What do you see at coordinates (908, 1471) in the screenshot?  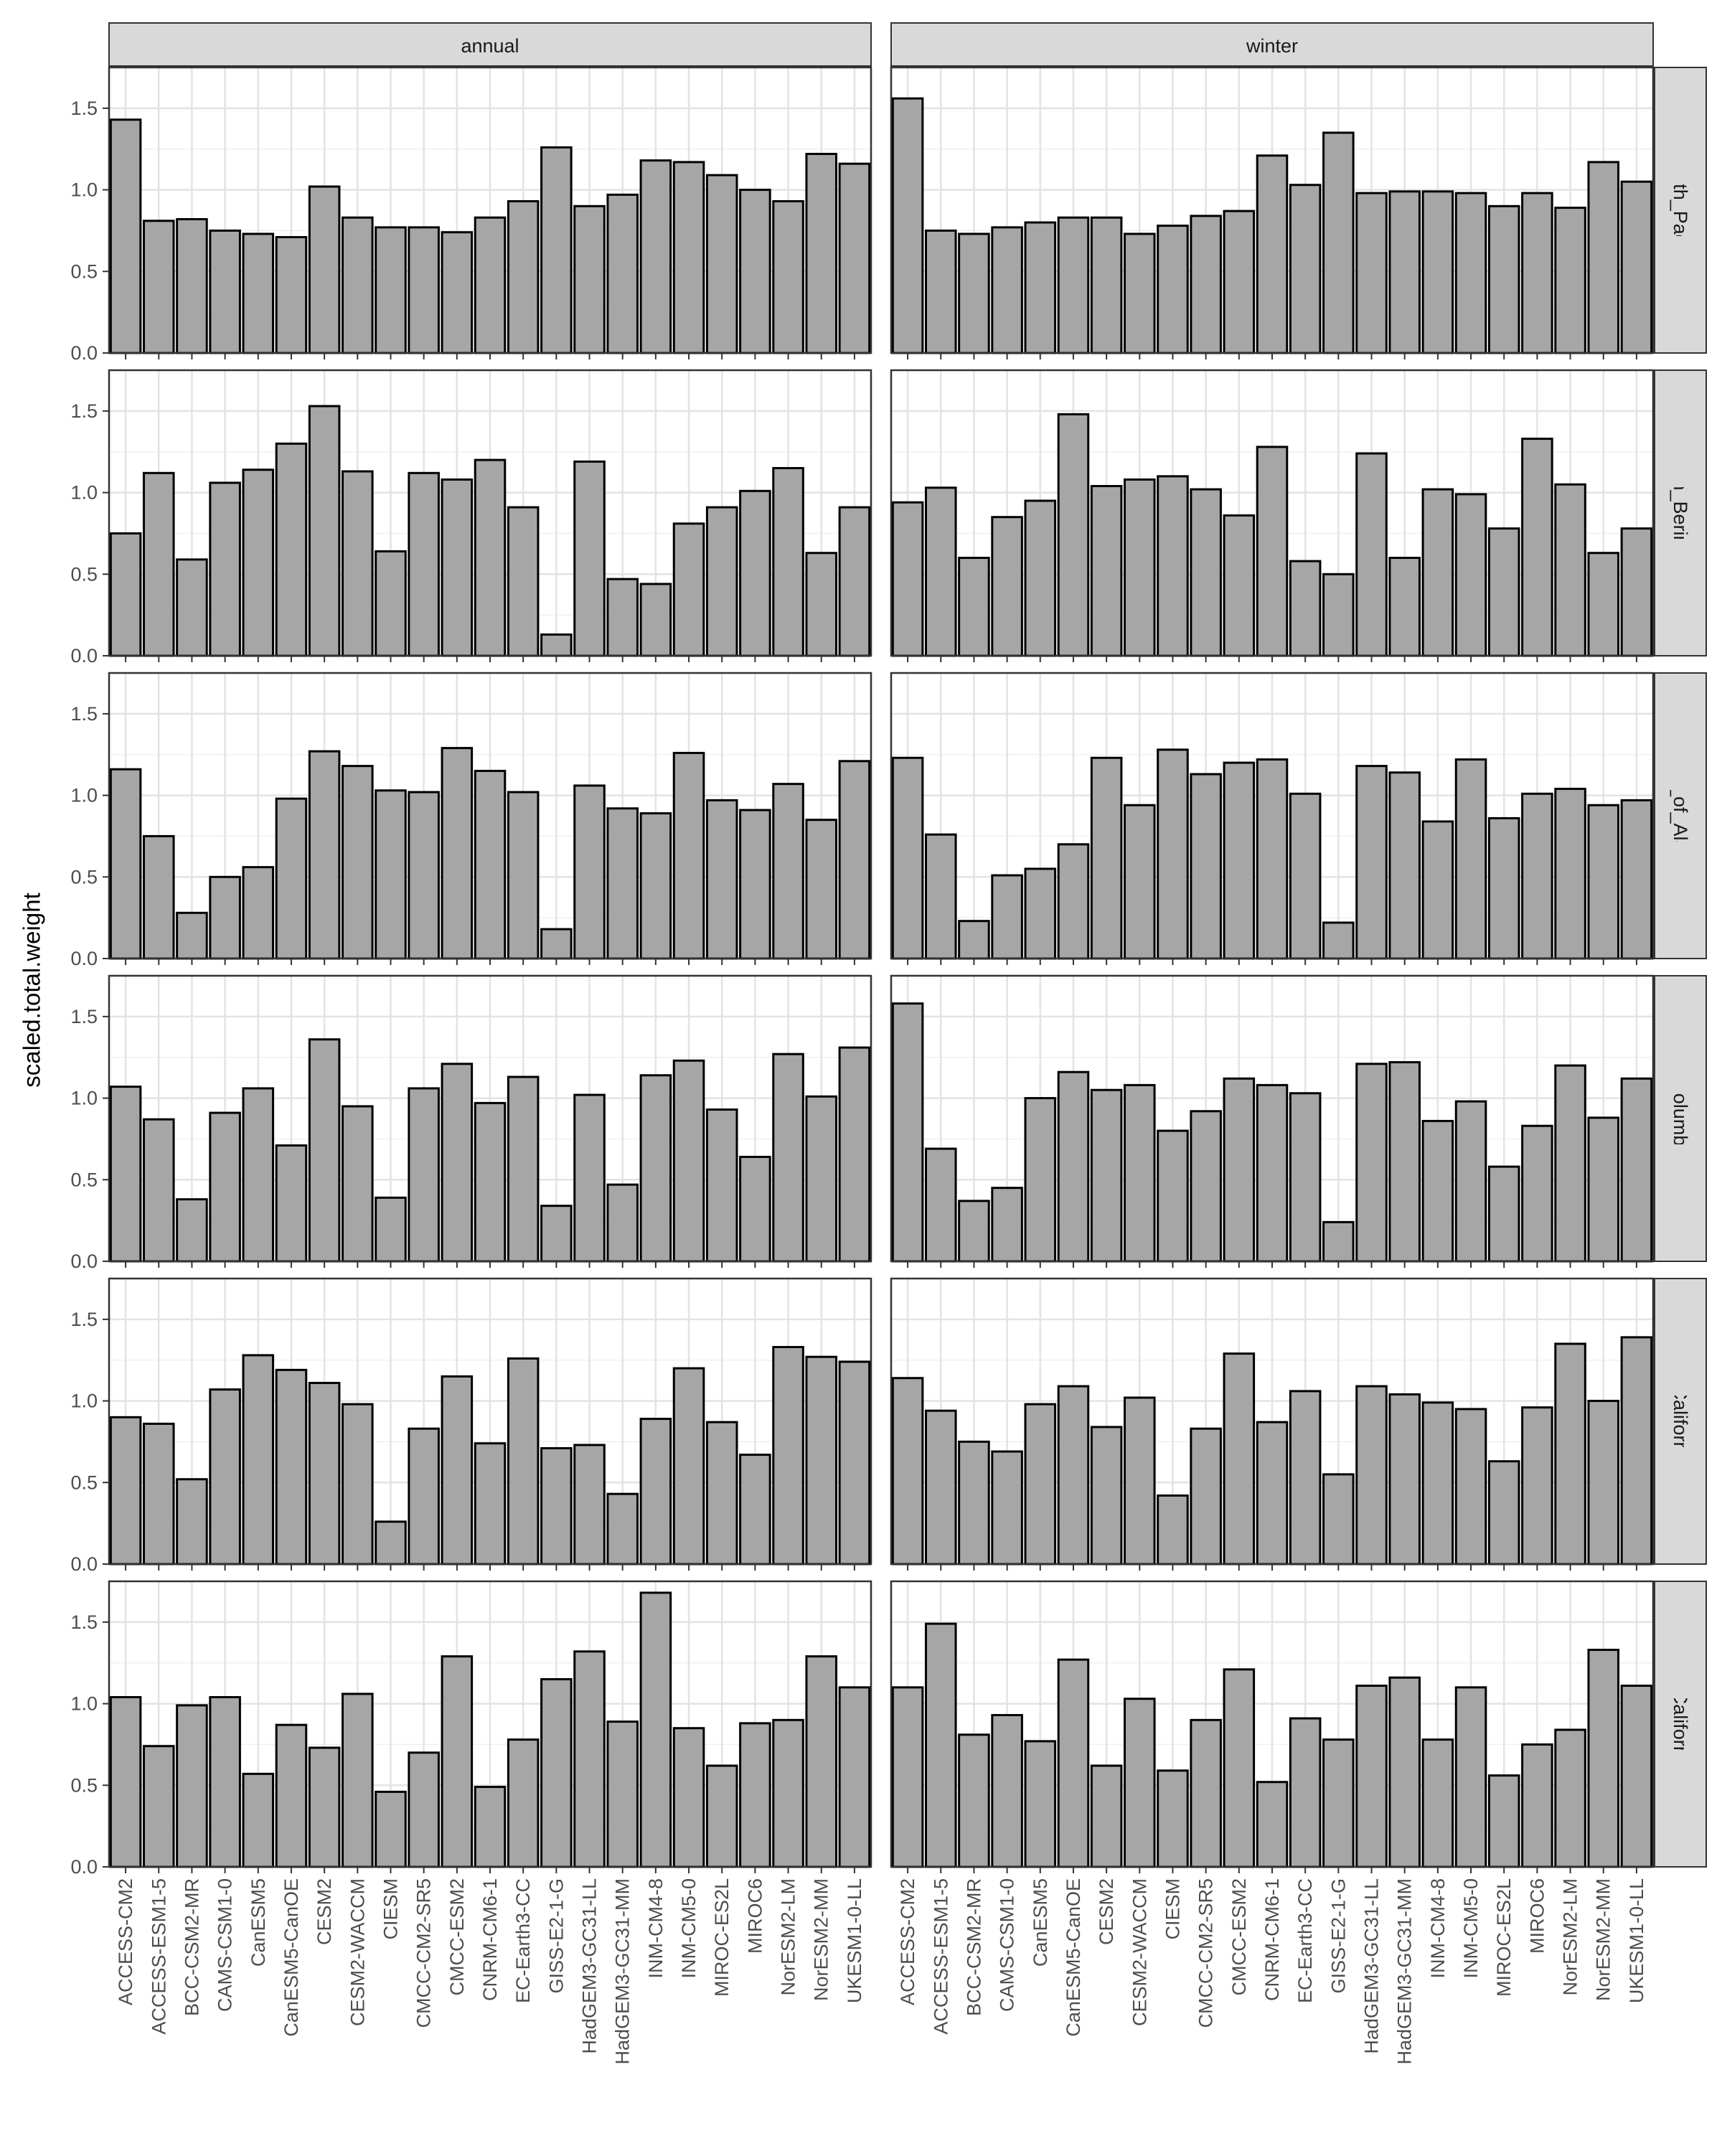 I see `bar-winter-northern-california-current-access-cm2` at bounding box center [908, 1471].